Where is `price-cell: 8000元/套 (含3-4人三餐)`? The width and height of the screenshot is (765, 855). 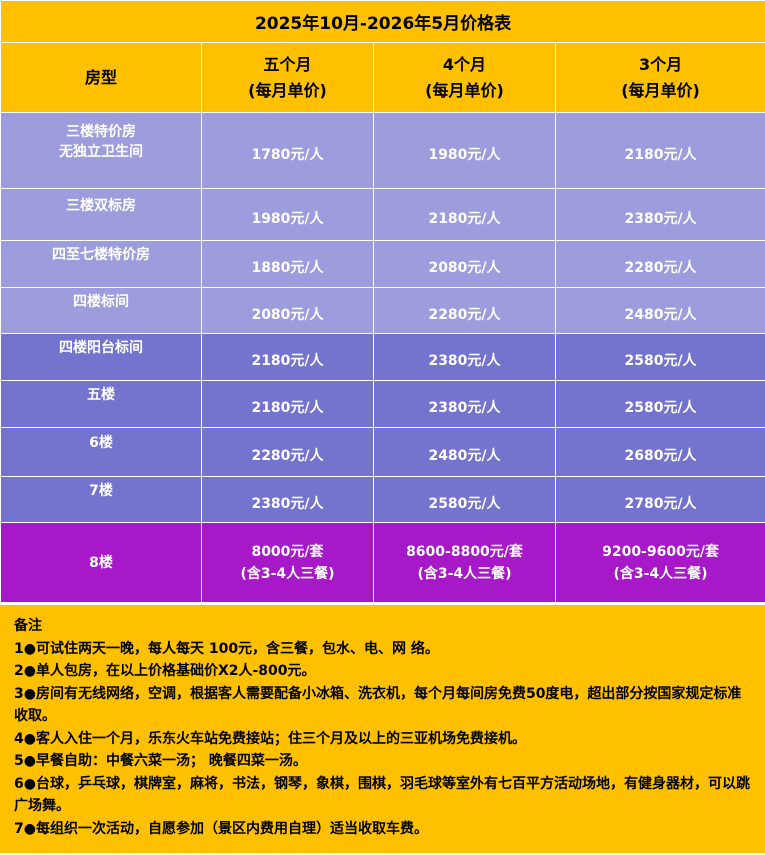
price-cell: 8000元/套 (含3-4人三餐) is located at coordinates (287, 562).